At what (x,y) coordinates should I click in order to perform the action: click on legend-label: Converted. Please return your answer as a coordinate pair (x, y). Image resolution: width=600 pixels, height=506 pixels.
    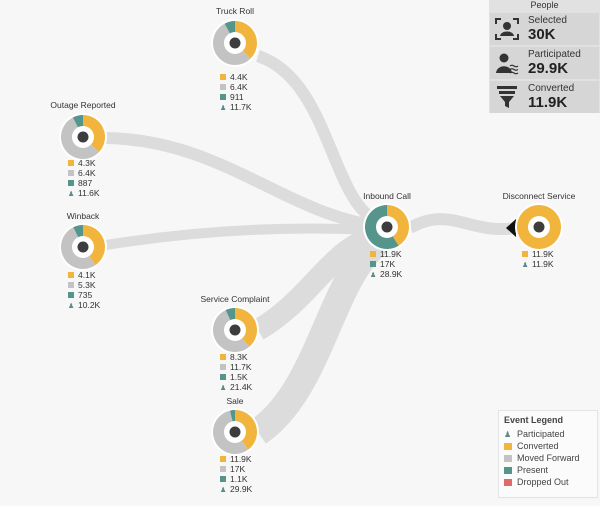
    Looking at the image, I should click on (538, 446).